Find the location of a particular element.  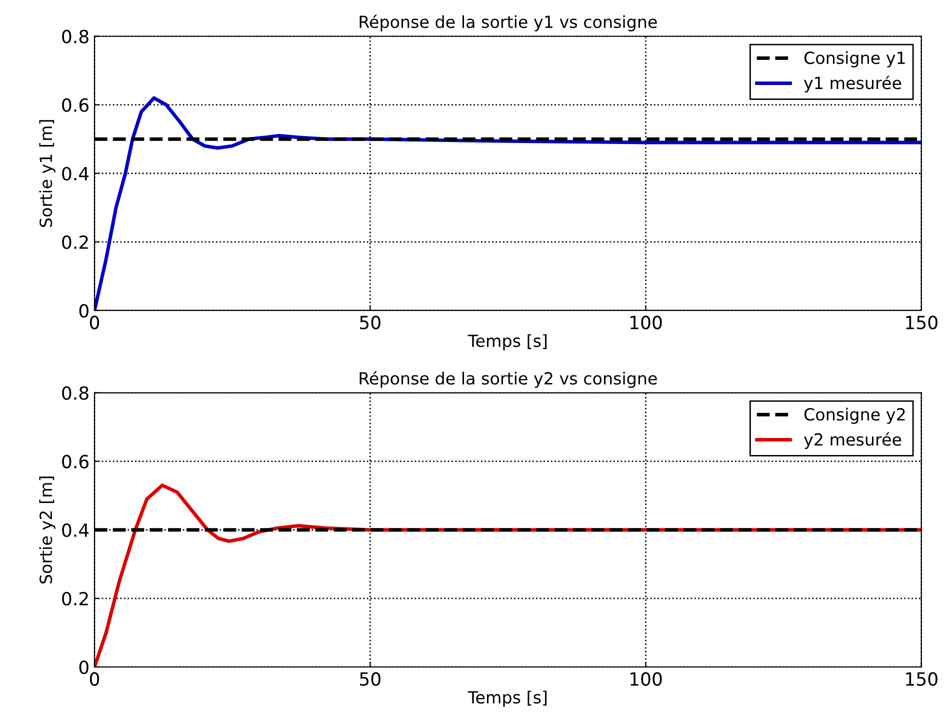

y-axis-title: Sortie y1 [m] is located at coordinates (47, 173).